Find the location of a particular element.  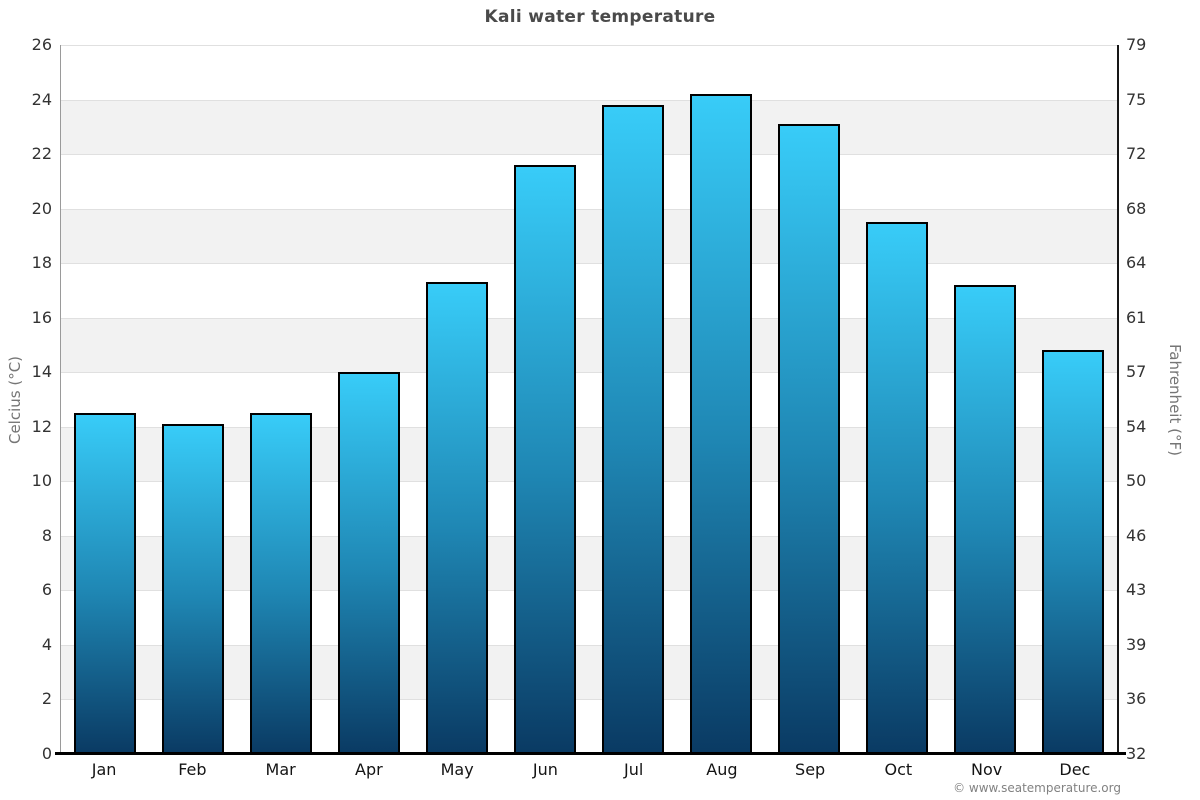

fahrenheit-tick-61: 61 is located at coordinates (1136, 317).